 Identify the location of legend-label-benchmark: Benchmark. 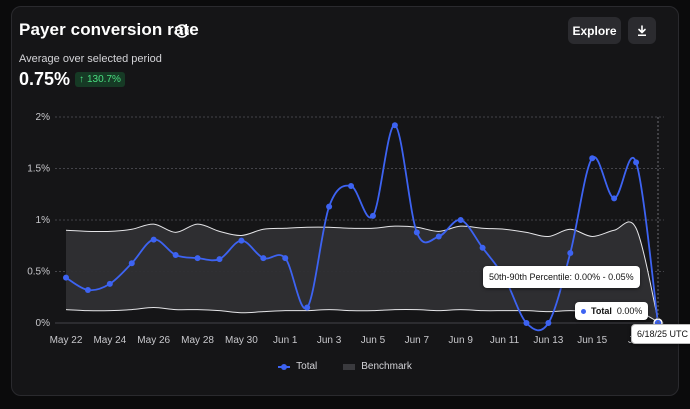
(386, 366).